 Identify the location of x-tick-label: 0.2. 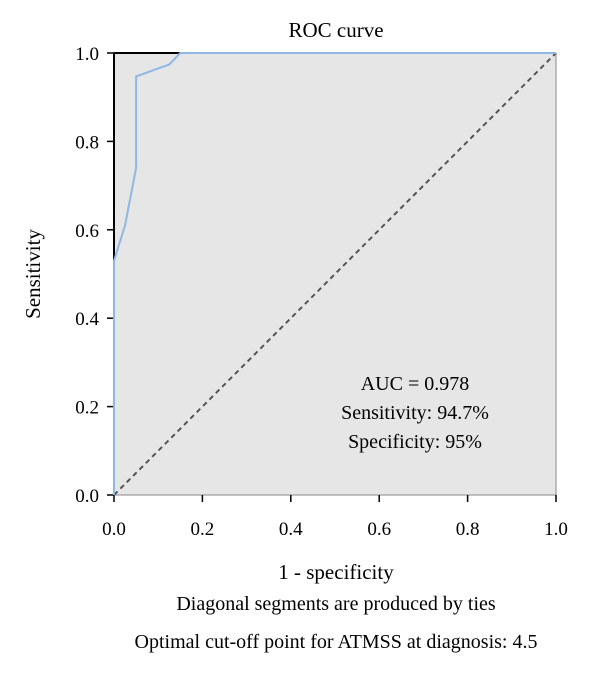
(203, 529).